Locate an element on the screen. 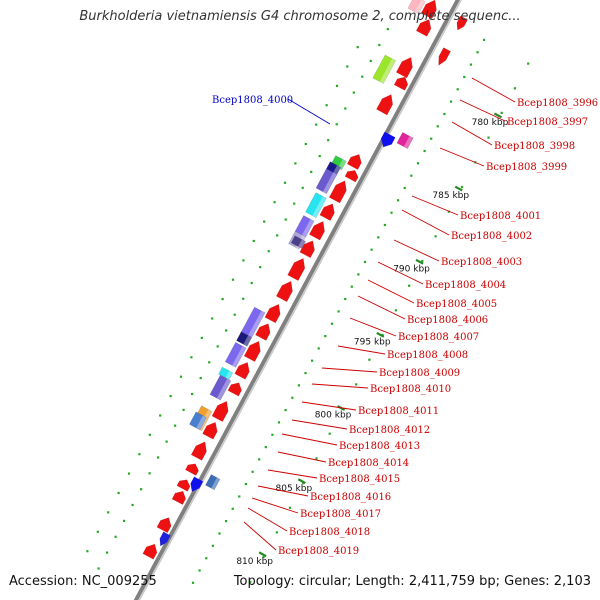 The image size is (600, 600). scale-tick-label: 810 kbp is located at coordinates (254, 562).